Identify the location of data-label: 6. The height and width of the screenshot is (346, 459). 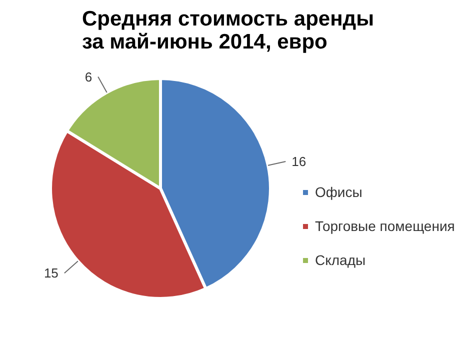
(88, 76).